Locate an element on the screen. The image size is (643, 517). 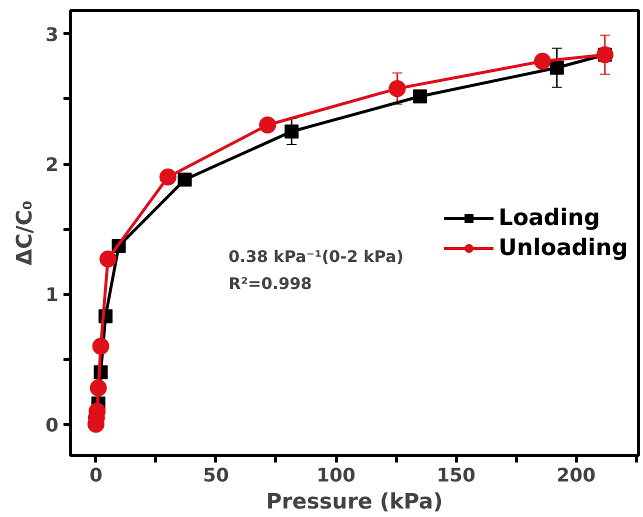
x-tick-label: 200 is located at coordinates (576, 476).